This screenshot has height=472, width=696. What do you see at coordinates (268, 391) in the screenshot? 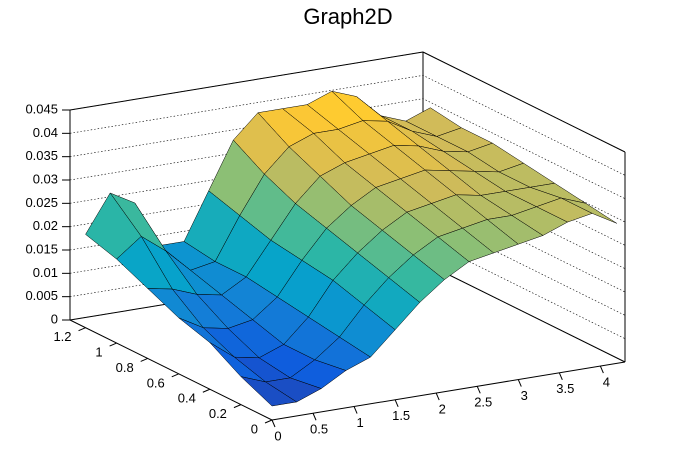
I see `surface-cell` at bounding box center [268, 391].